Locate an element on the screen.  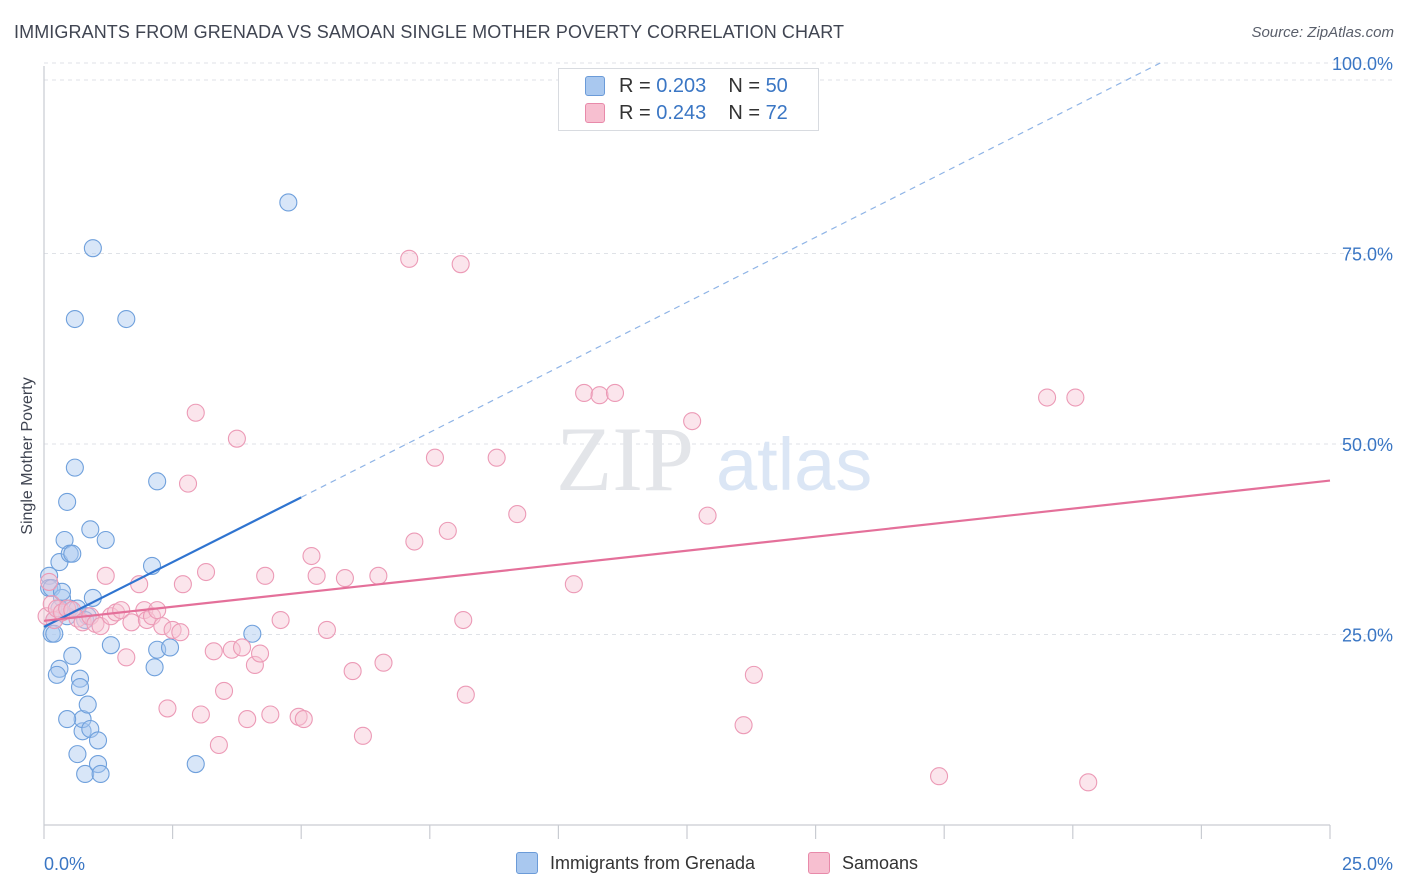
y-tick-label: 75.0% is located at coordinates (1367, 255).